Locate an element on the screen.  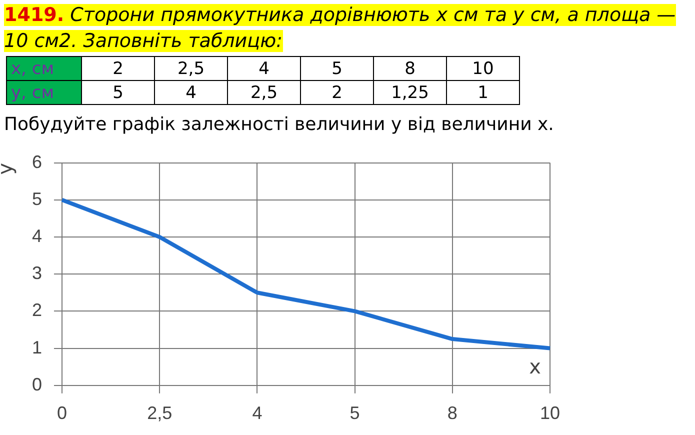
text: 1 is located at coordinates (483, 92).